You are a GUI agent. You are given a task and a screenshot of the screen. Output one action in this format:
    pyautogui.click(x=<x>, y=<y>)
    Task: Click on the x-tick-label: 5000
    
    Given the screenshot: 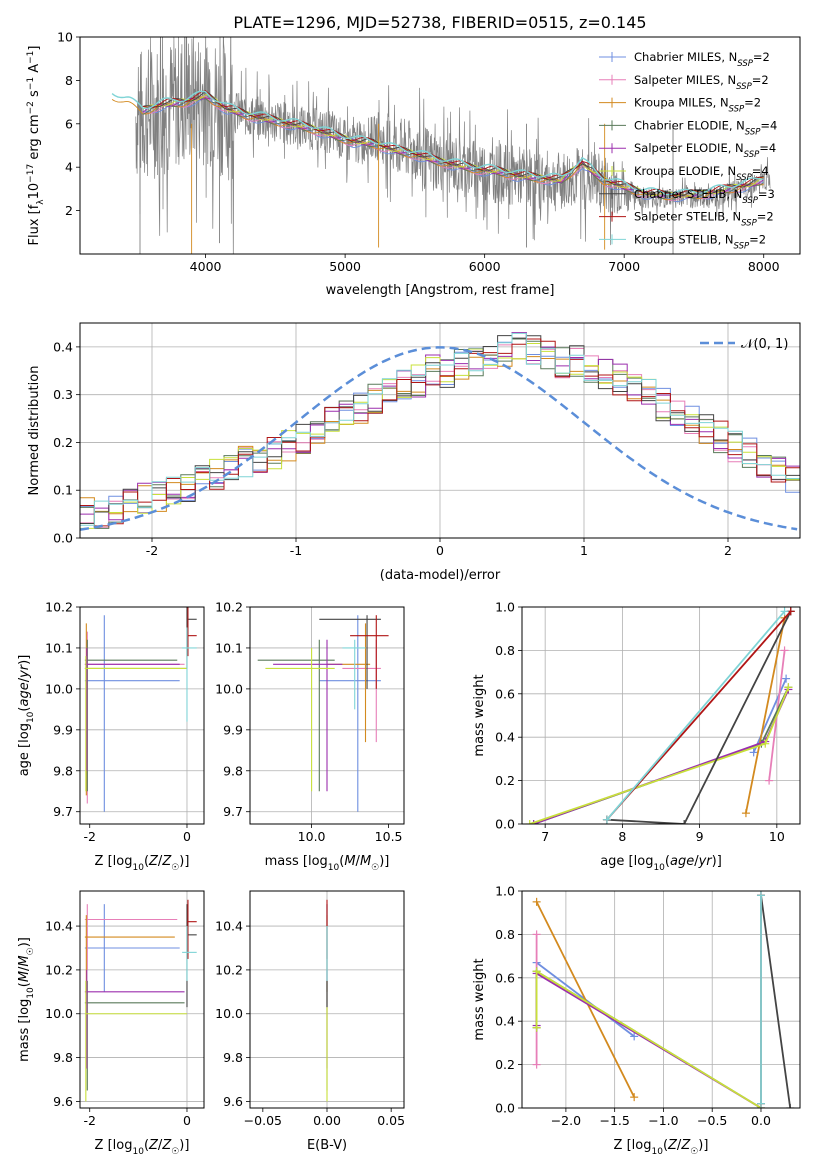 What is the action you would take?
    pyautogui.click(x=345, y=266)
    